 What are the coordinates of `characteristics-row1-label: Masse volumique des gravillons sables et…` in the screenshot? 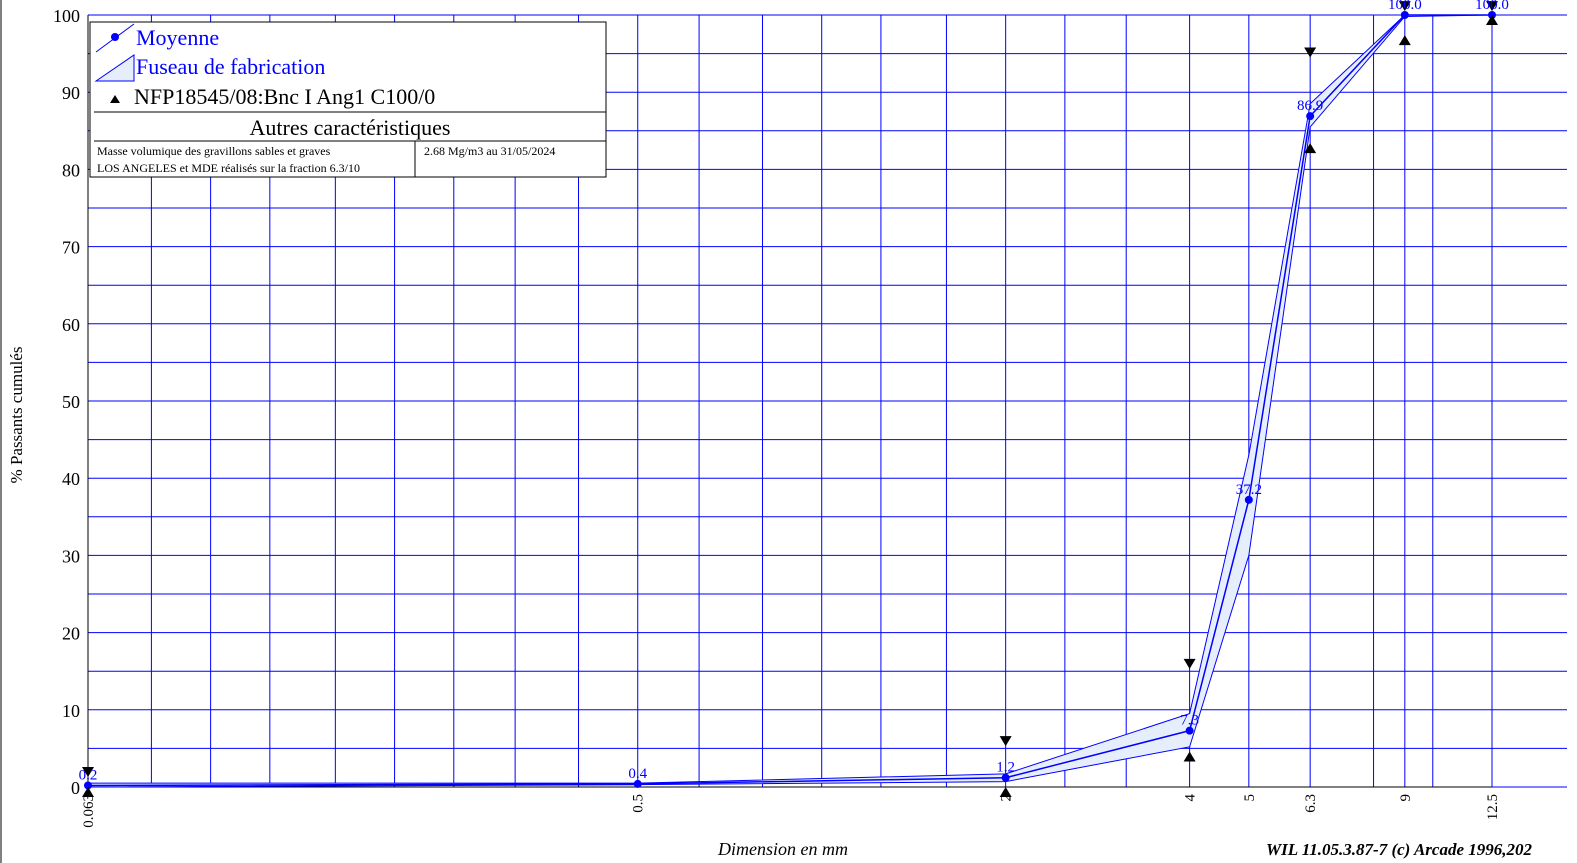 It's located at (214, 151).